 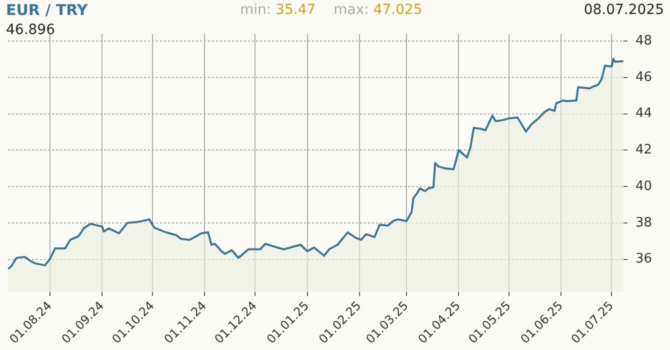 What do you see at coordinates (643, 40) in the screenshot?
I see `y-tick-label: 48` at bounding box center [643, 40].